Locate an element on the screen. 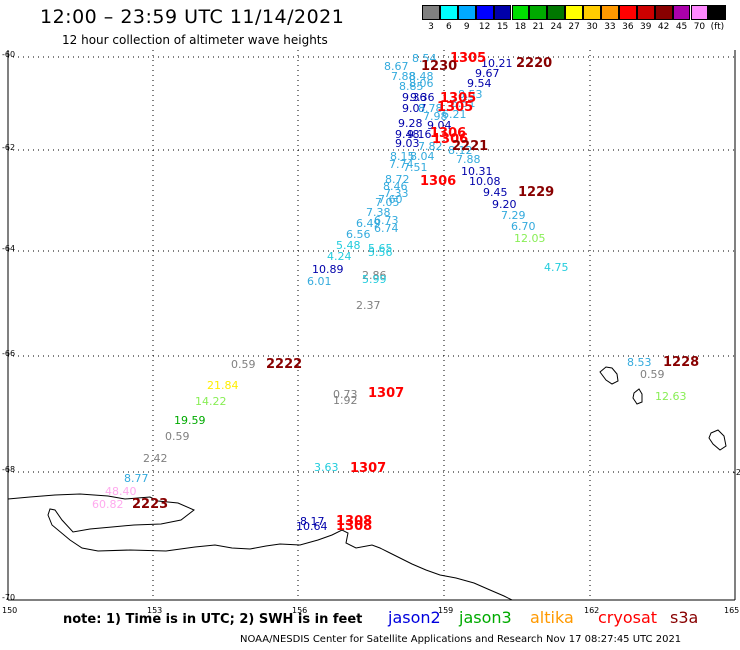 The height and width of the screenshot is (650, 740). wave-height-value: 8.77 is located at coordinates (136, 478).